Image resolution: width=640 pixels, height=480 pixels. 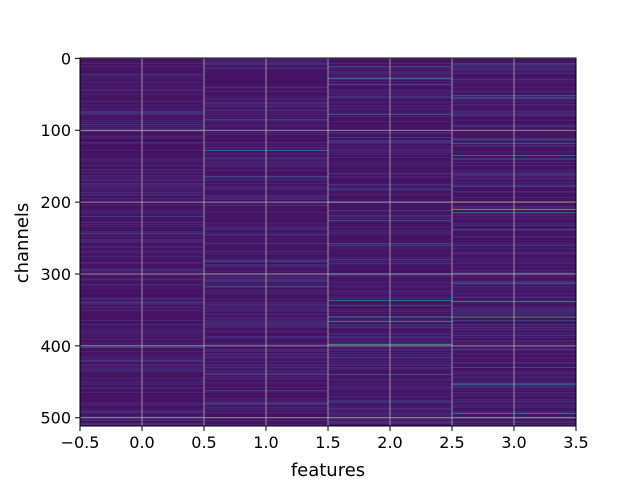 I want to click on x-tick-label: 3.5, so click(x=575, y=442).